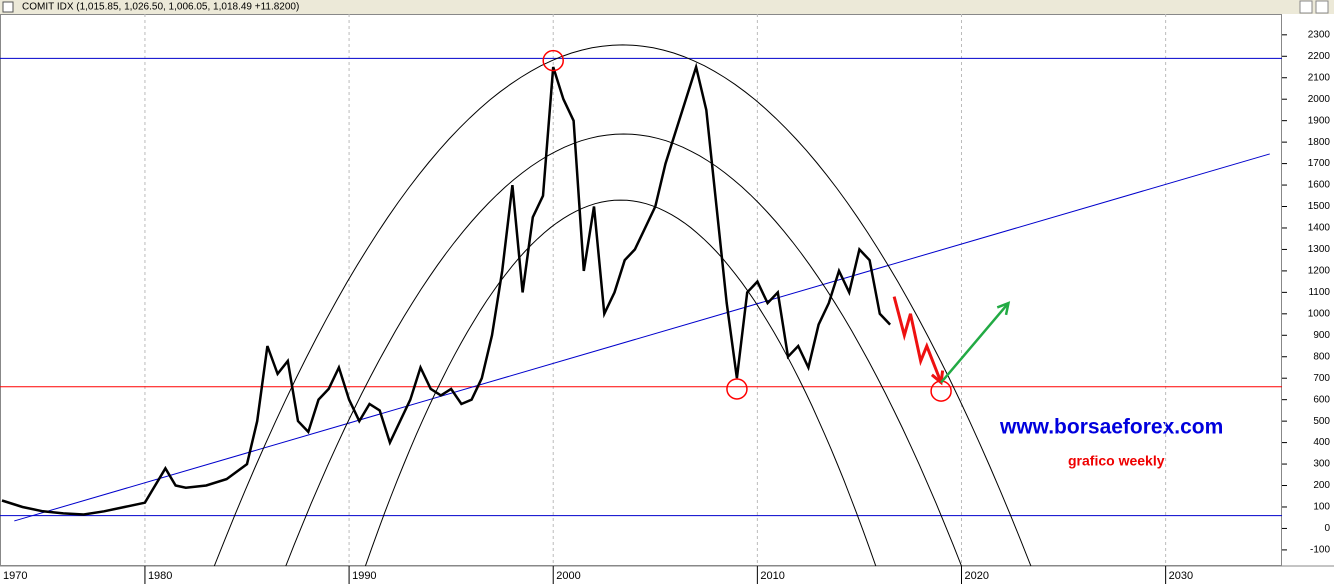 The width and height of the screenshot is (1334, 584). I want to click on y-tick-label: 700, so click(1321, 378).